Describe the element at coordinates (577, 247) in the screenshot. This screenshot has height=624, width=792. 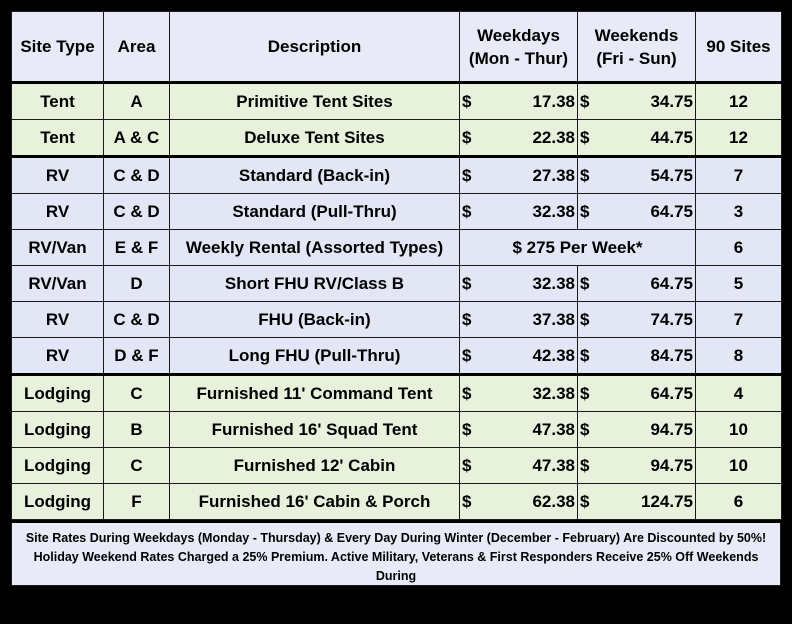
I see `weekly-rate-cell: $ 275 Per Week*` at that location.